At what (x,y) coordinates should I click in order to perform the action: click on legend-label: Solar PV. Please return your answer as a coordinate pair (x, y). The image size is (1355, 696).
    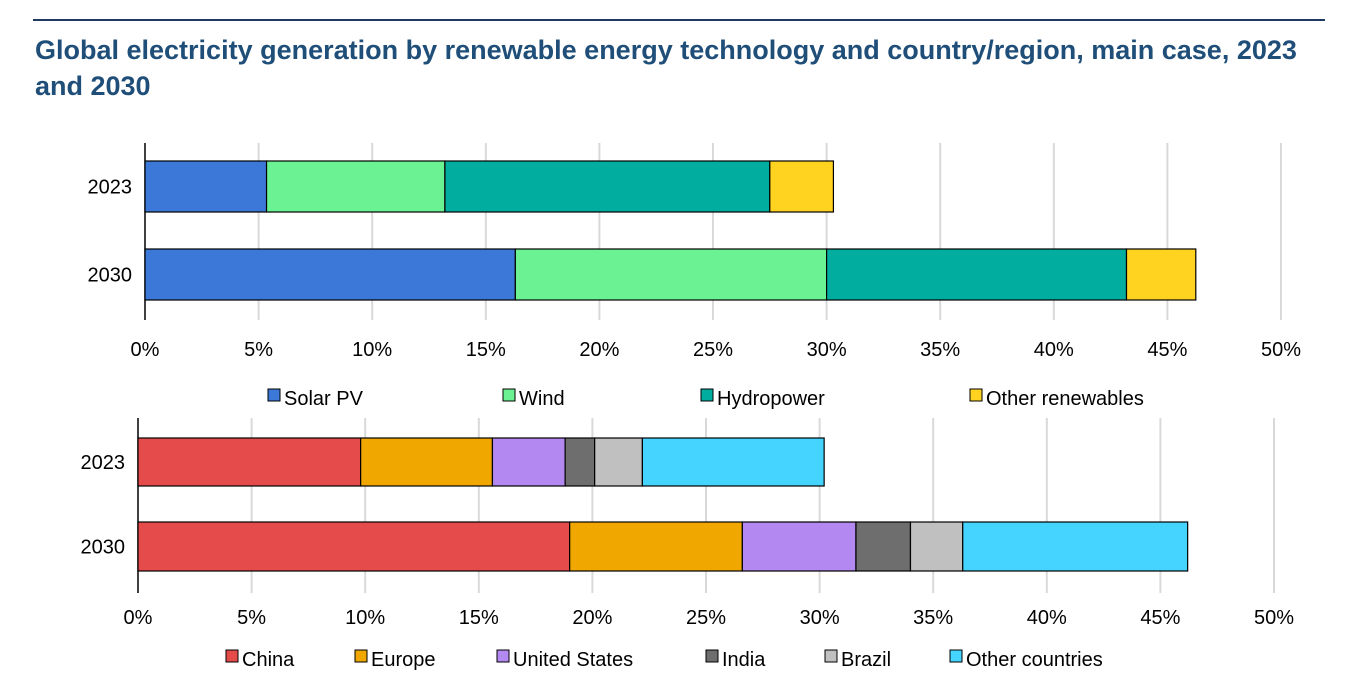
    Looking at the image, I should click on (324, 399).